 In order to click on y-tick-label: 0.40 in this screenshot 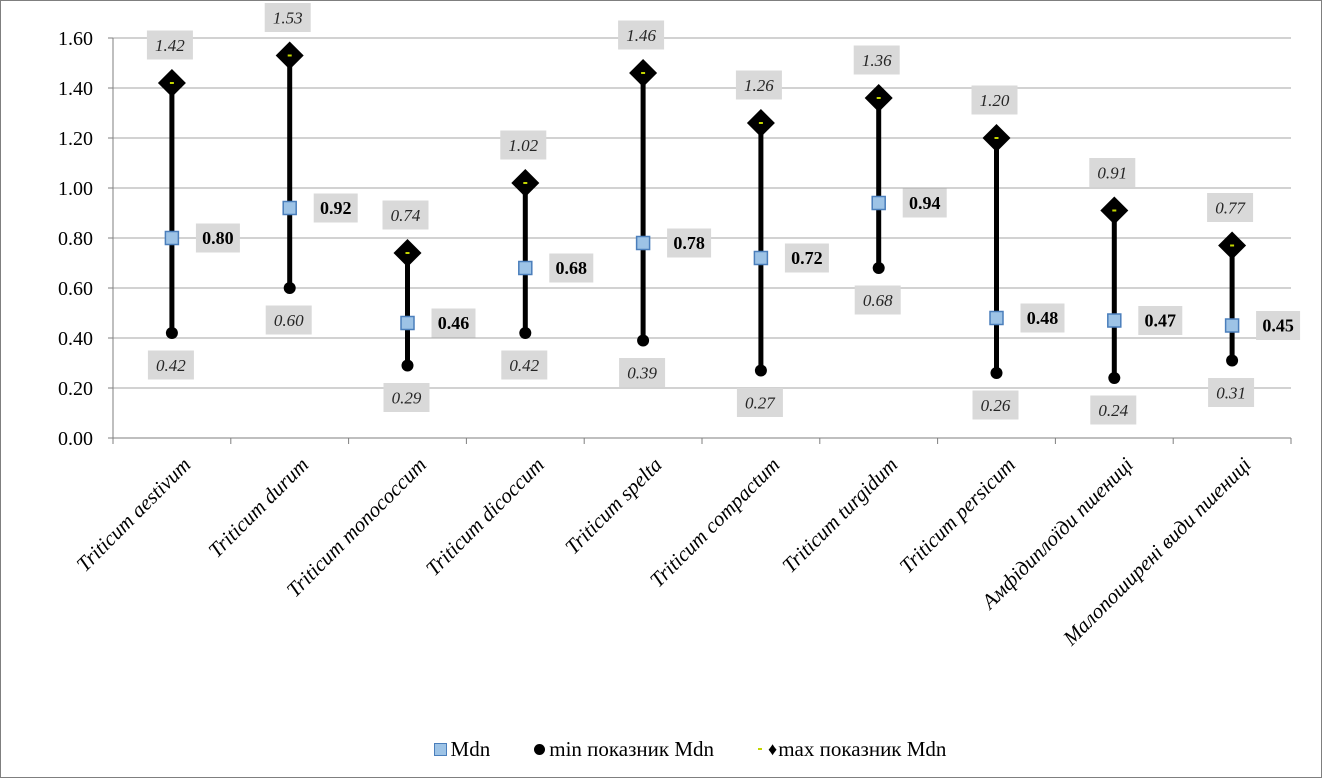, I will do `click(75, 339)`.